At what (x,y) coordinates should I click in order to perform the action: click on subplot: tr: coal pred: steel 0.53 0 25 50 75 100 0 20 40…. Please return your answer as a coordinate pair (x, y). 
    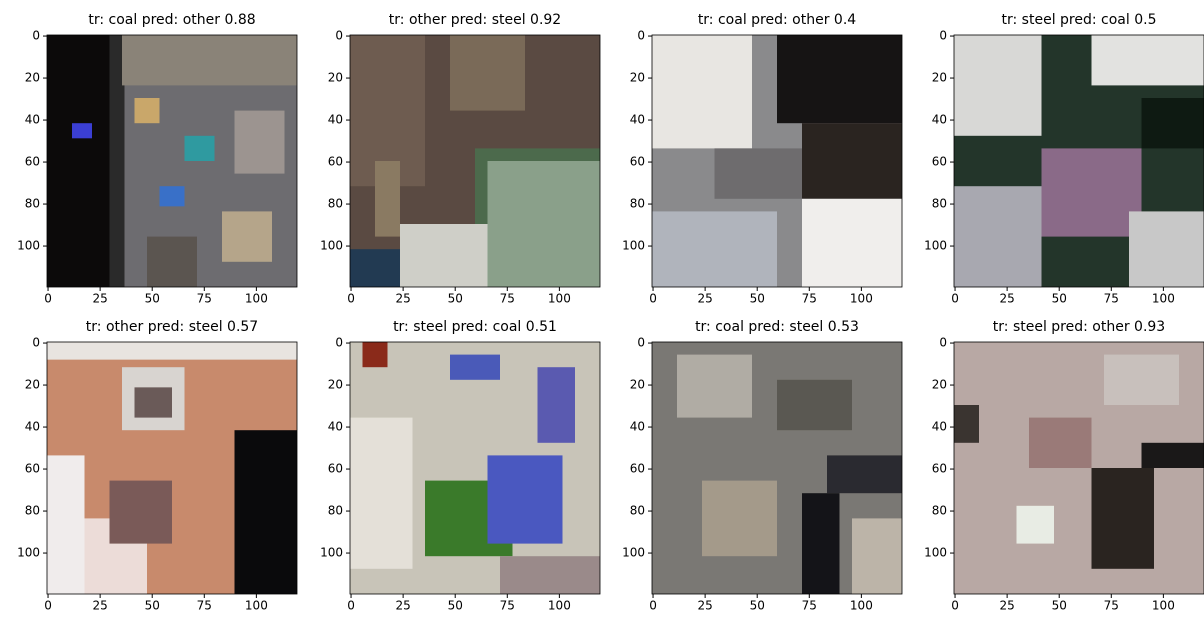
    Looking at the image, I should click on (762, 466).